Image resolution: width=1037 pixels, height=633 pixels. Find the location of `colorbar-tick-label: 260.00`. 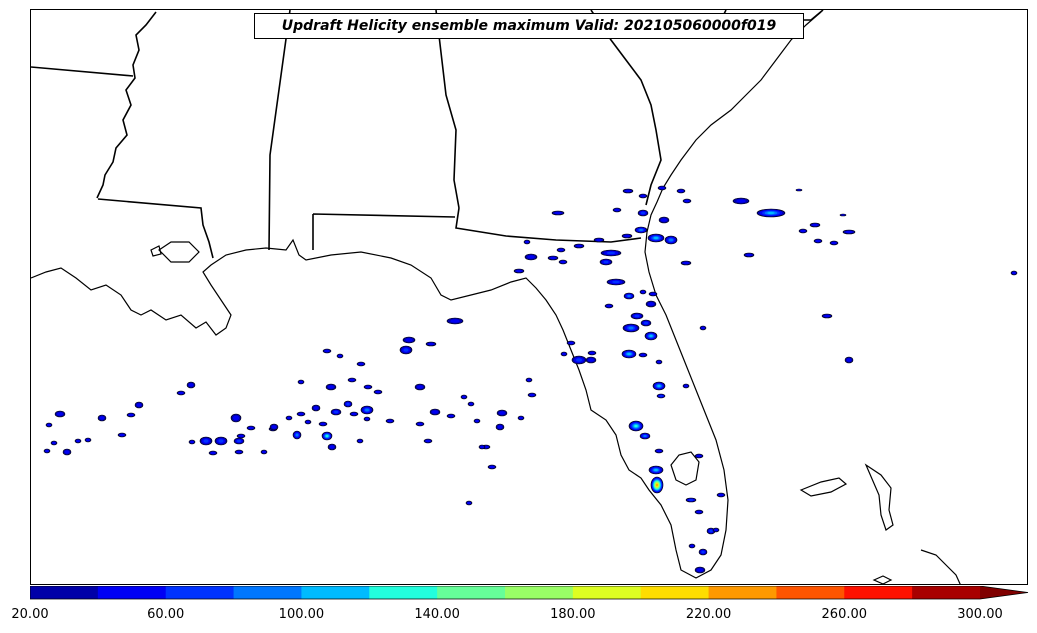

colorbar-tick-label: 260.00 is located at coordinates (844, 614).